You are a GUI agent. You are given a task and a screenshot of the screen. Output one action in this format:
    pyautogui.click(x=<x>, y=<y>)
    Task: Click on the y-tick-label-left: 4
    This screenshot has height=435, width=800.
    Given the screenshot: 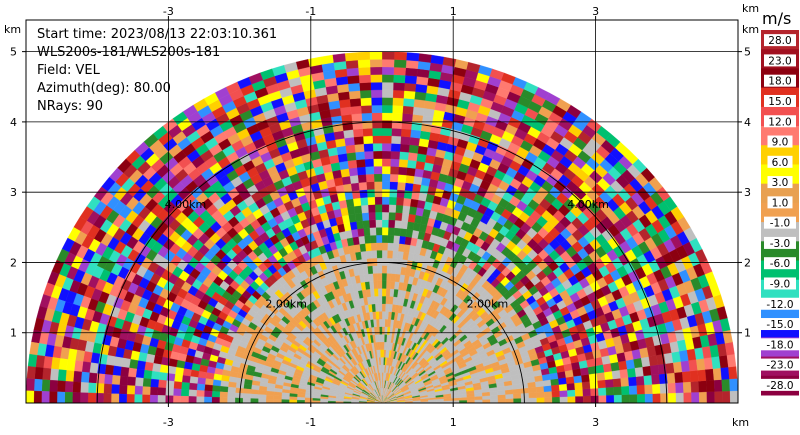 What is the action you would take?
    pyautogui.click(x=13, y=122)
    